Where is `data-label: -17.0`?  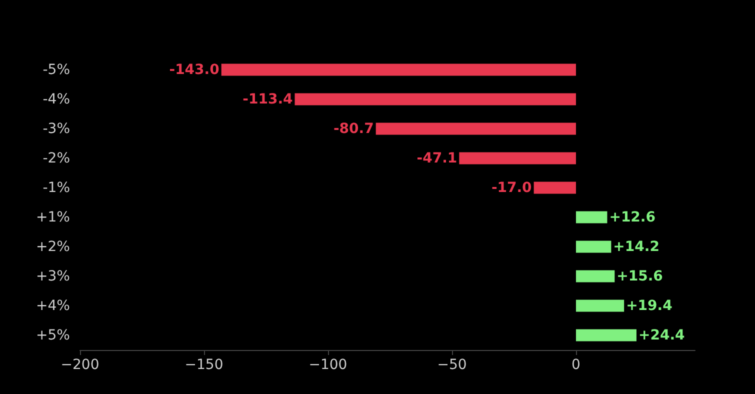 data-label: -17.0 is located at coordinates (511, 188).